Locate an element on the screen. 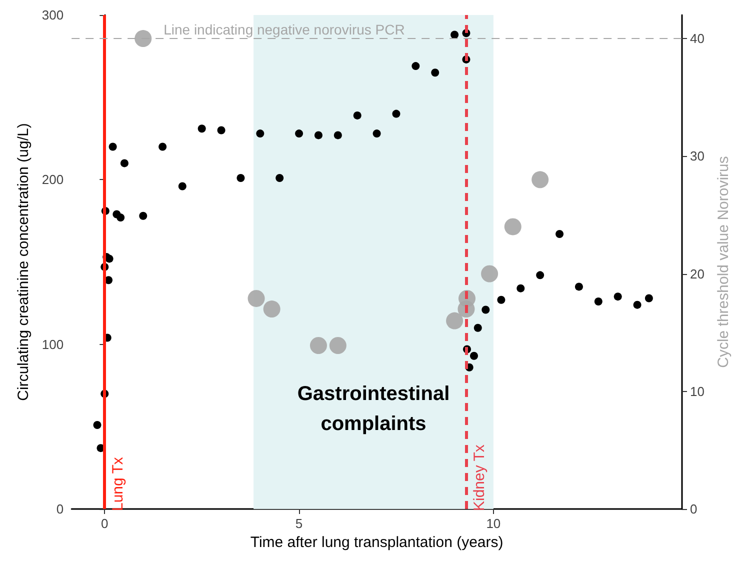 Image resolution: width=747 pixels, height=564 pixels. y-tick-label: 200 is located at coordinates (53, 180).